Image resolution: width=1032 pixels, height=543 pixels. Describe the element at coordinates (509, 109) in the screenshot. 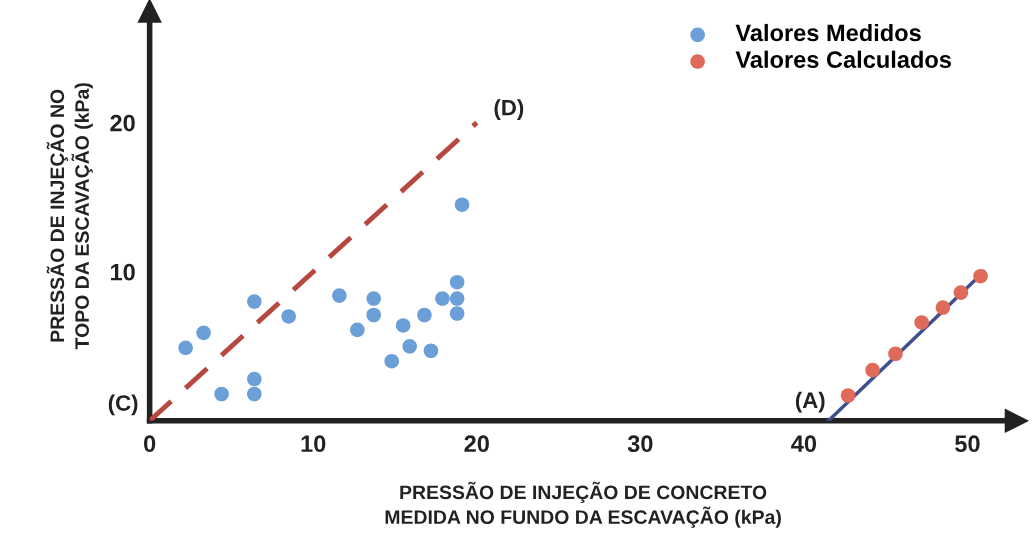

I see `annotation: (D)` at that location.